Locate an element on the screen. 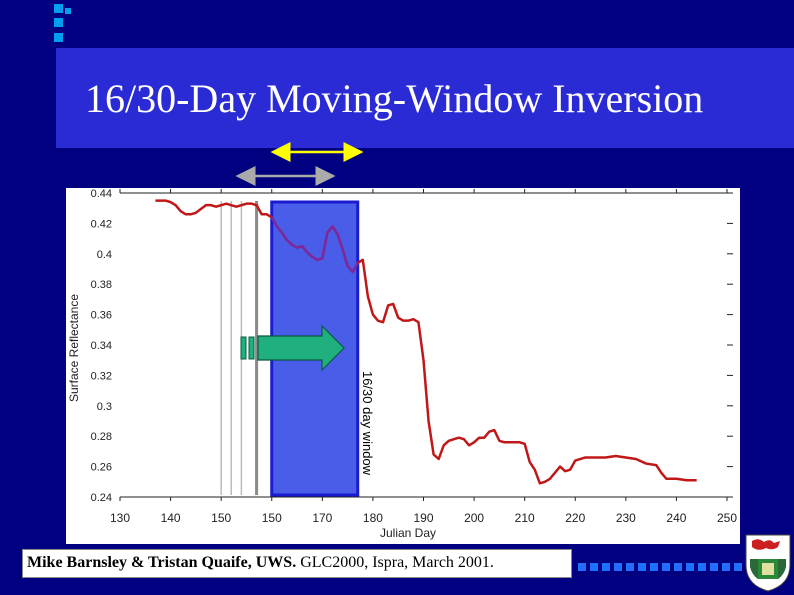 The height and width of the screenshot is (595, 794). y-tick-label: 0.36 is located at coordinates (101, 316).